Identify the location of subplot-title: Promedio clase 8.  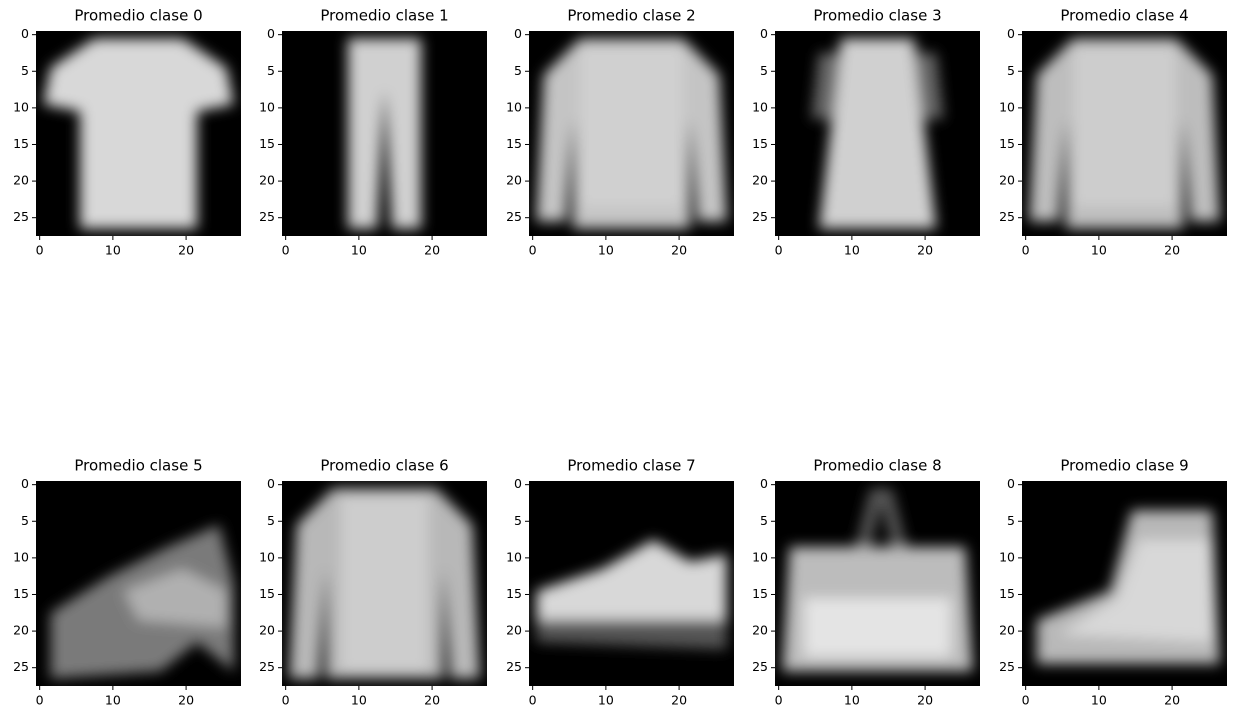
(877, 466).